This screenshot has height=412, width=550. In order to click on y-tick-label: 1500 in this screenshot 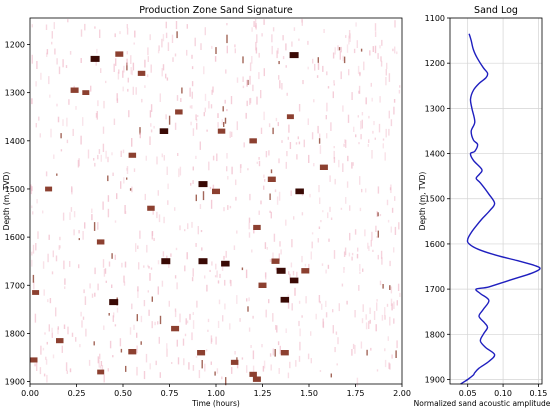, I will do `click(15, 189)`.